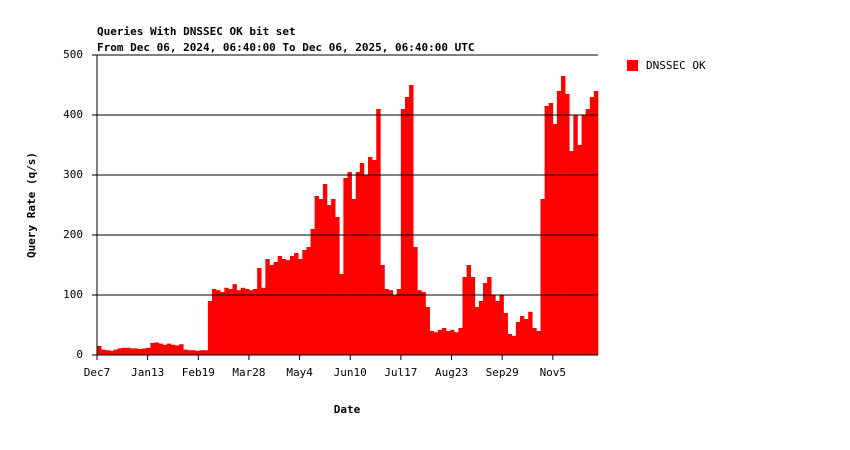  What do you see at coordinates (502, 372) in the screenshot?
I see `x-tick-label: Sep29` at bounding box center [502, 372].